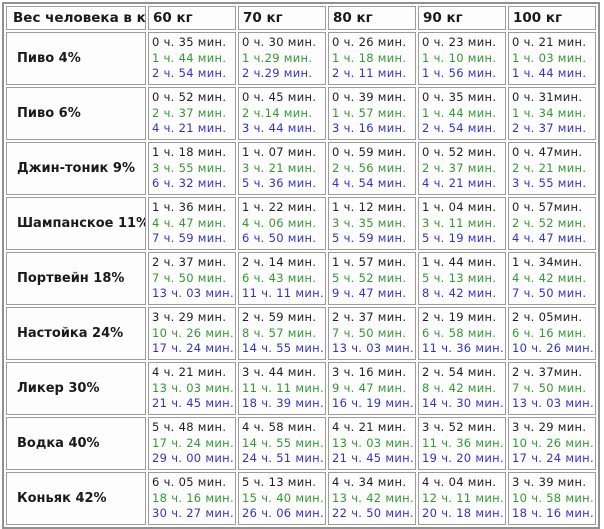 This screenshot has width=604, height=529. Describe the element at coordinates (277, 57) in the screenshot. I see `time-line-dose-2: 1 ч.29 мин.` at that location.